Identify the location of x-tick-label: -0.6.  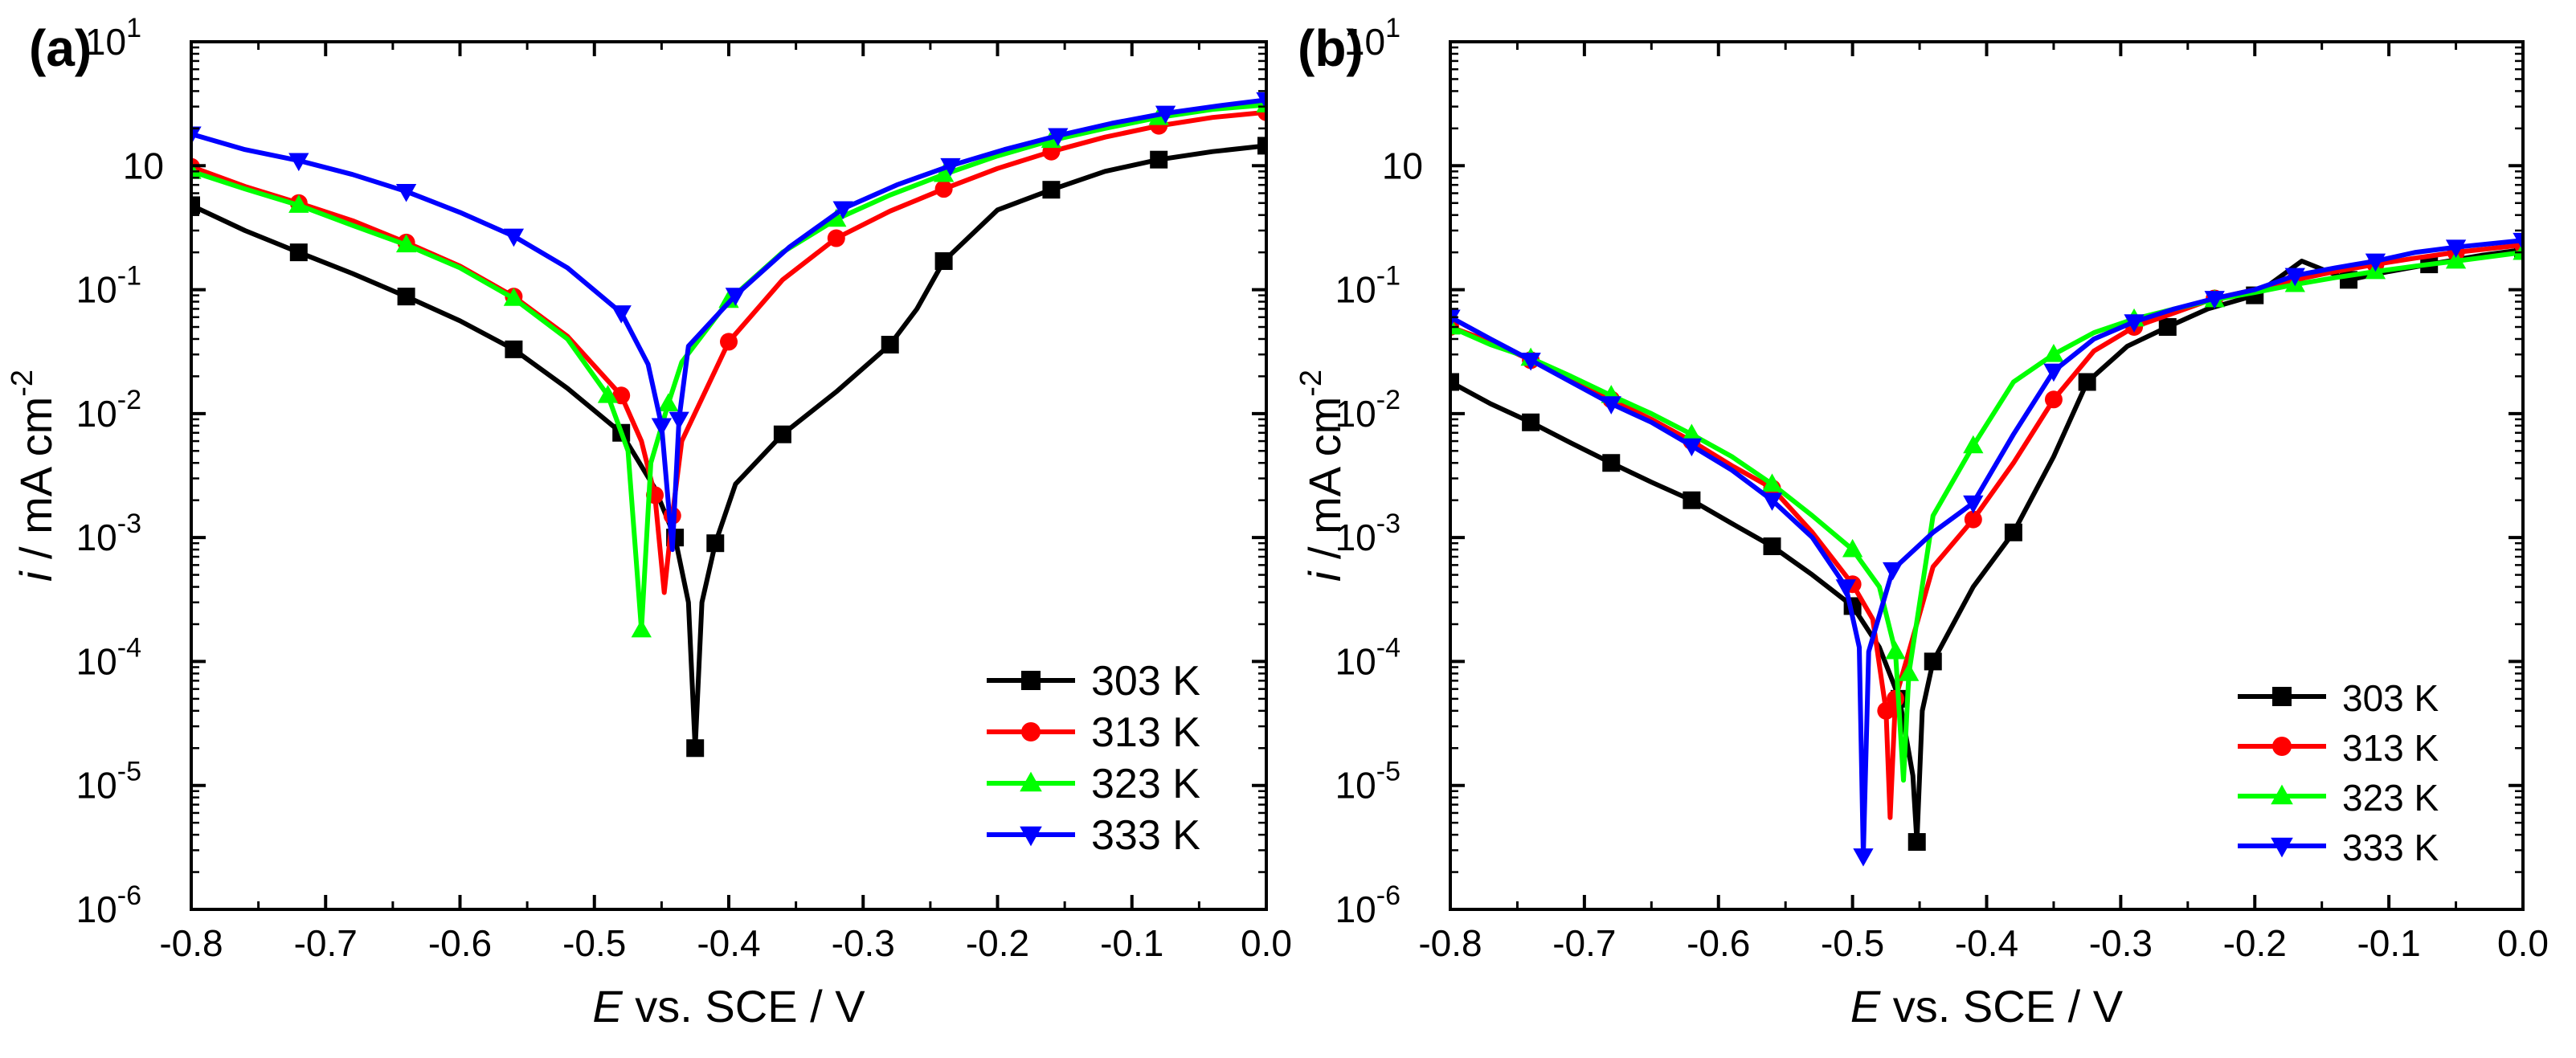
(460, 943).